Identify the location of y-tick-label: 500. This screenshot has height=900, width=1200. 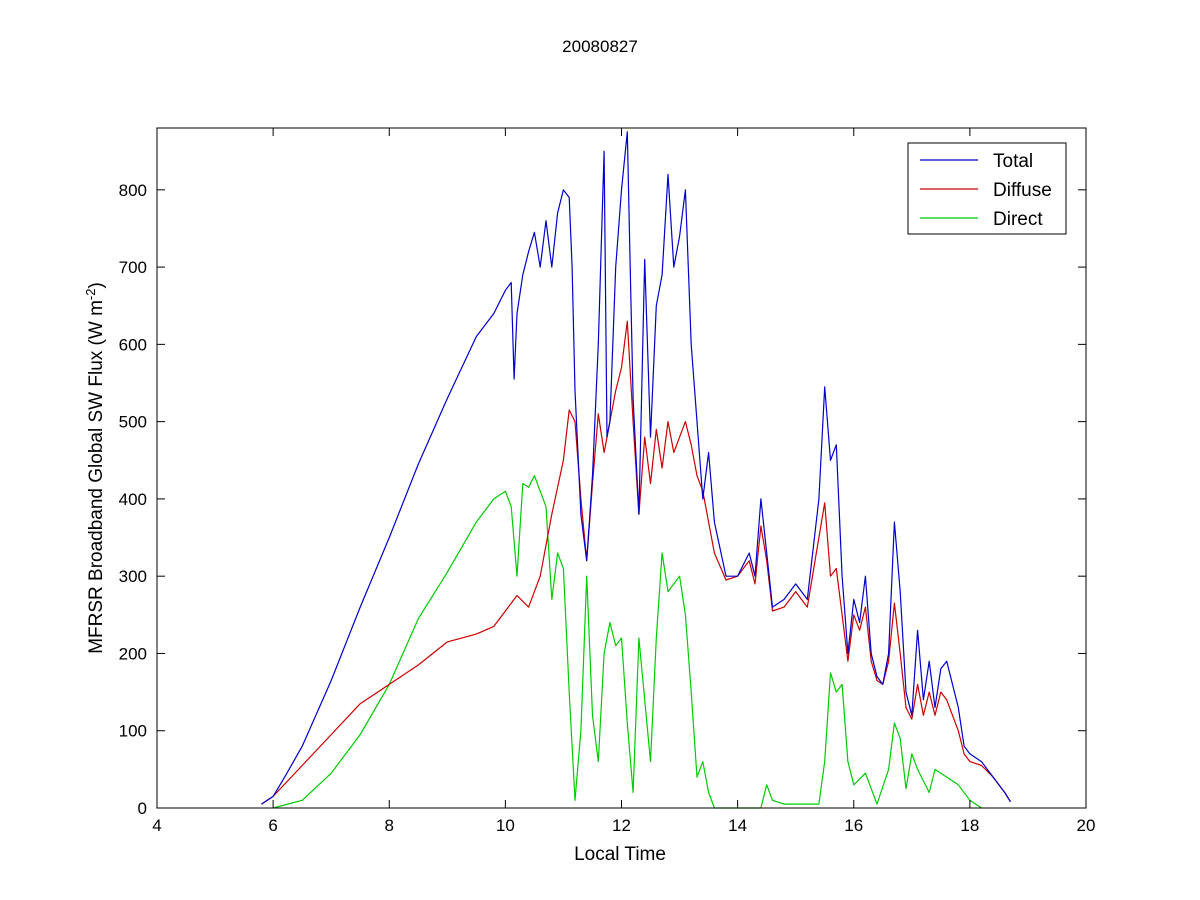
(133, 422).